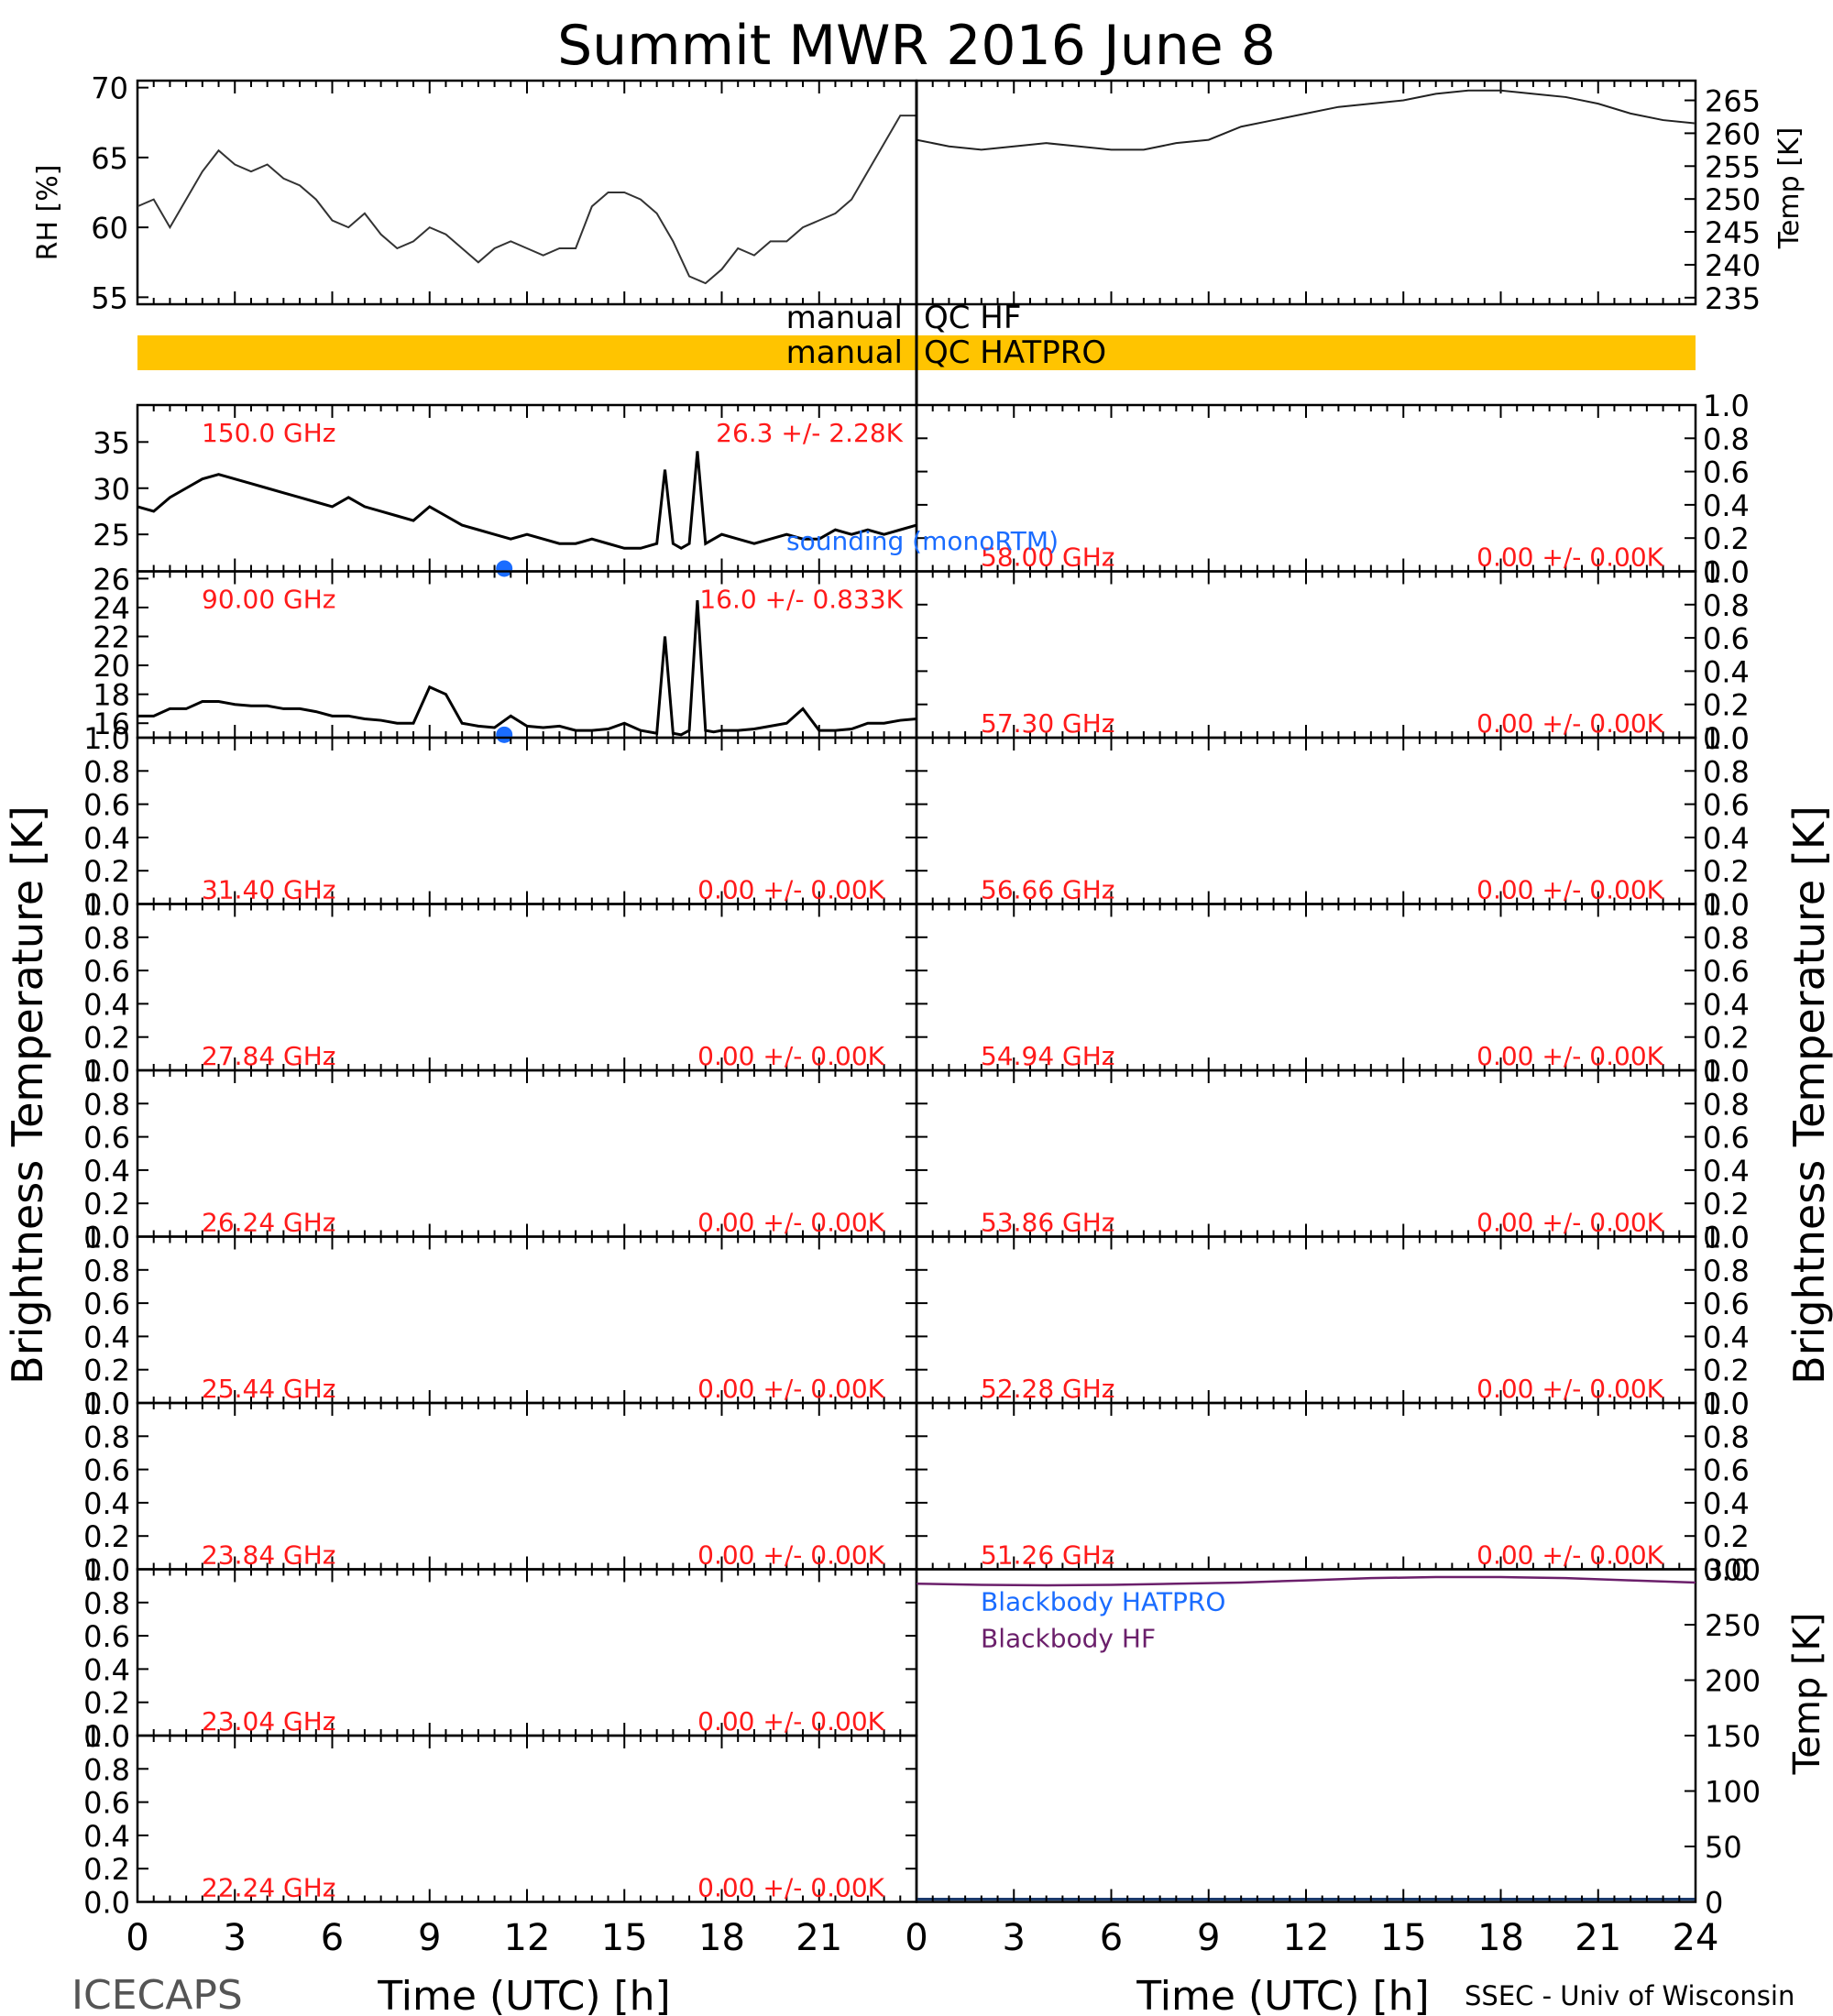 This screenshot has height=2016, width=1833. I want to click on temp-ytick-label: 265, so click(1733, 101).